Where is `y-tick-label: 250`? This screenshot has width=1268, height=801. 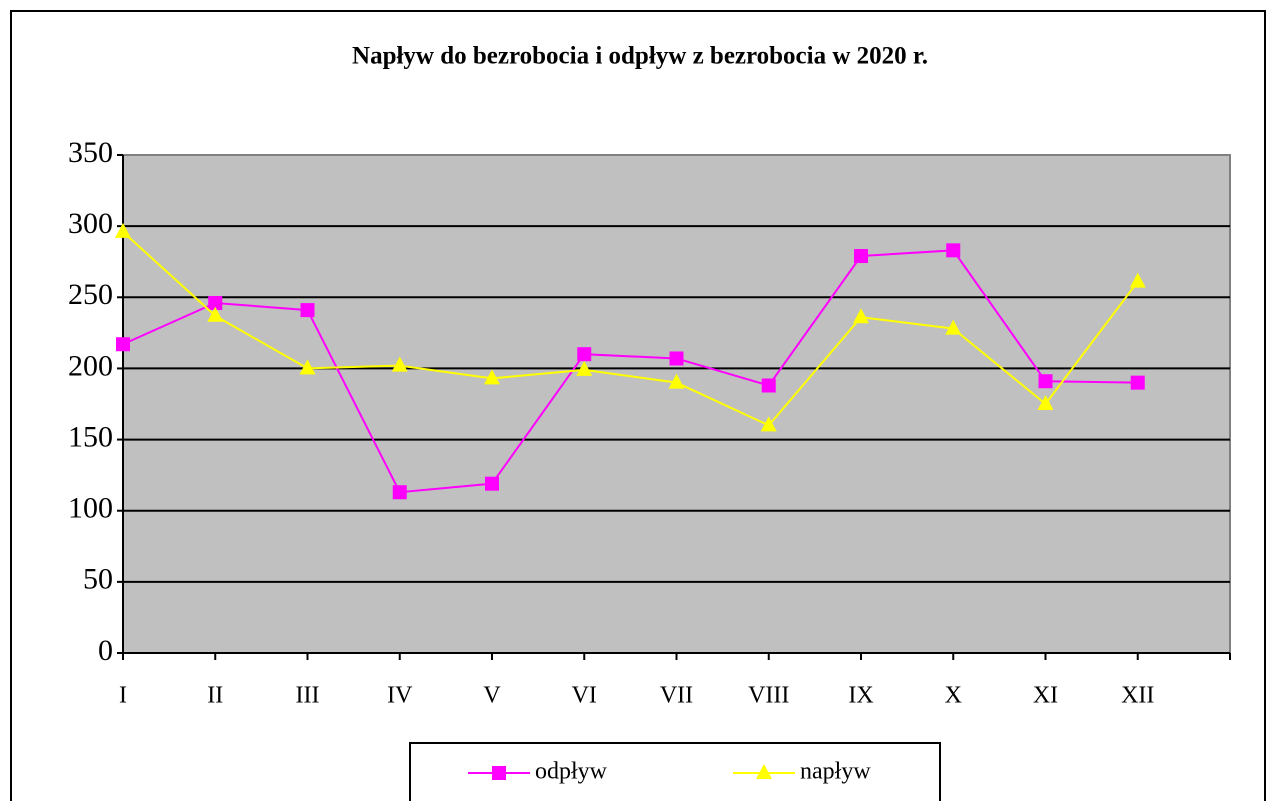
y-tick-label: 250 is located at coordinates (90, 294).